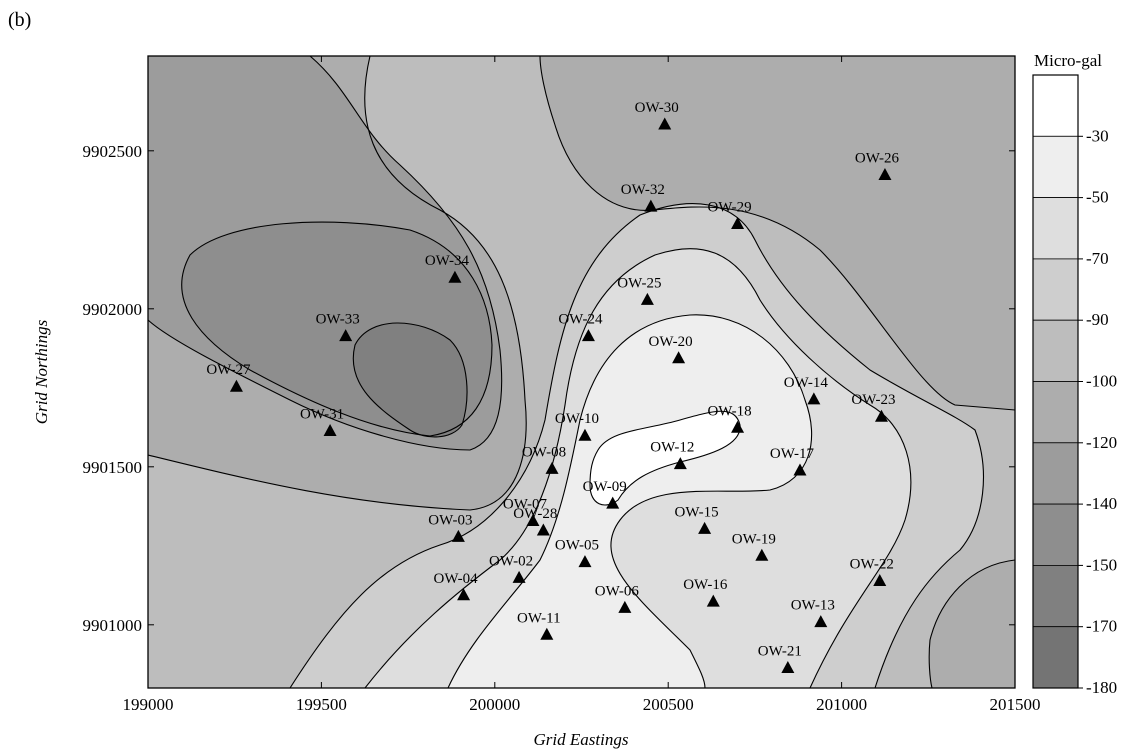  Describe the element at coordinates (639, 283) in the screenshot. I see `well-label: OW-25` at that location.